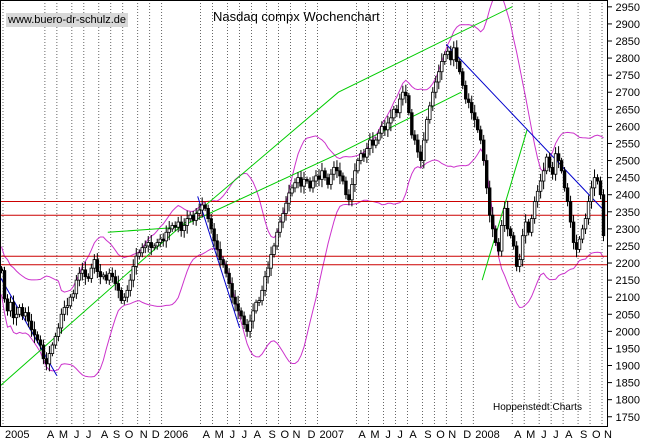 Image resolution: width=671 pixels, height=446 pixels. I want to click on source-label: Hoppenstedt Charts, so click(537, 407).